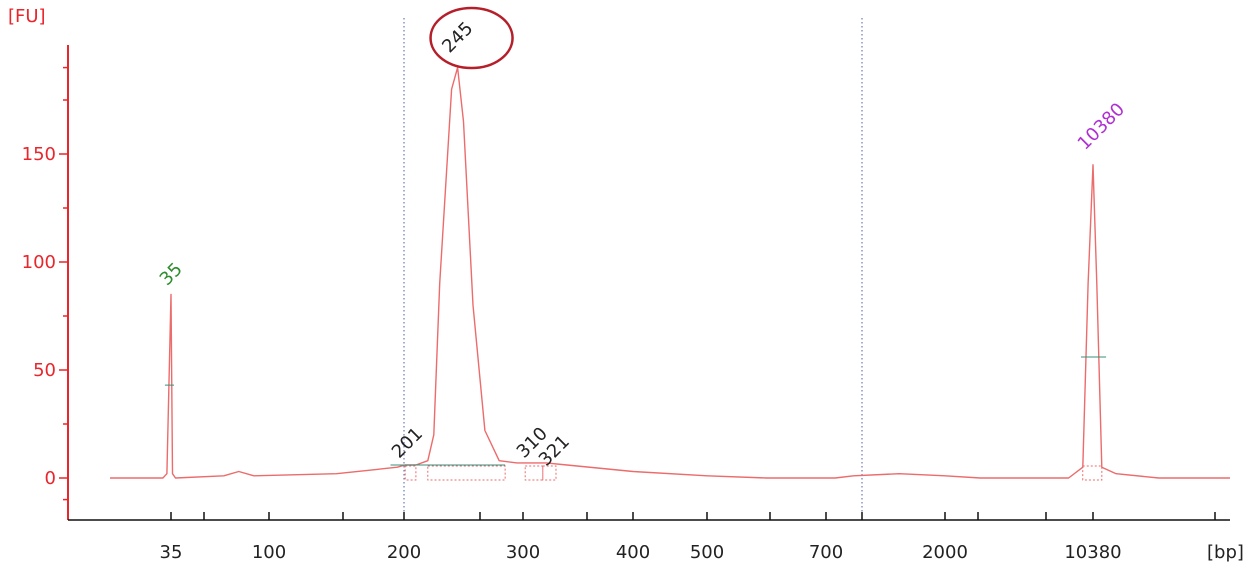  Describe the element at coordinates (407, 442) in the screenshot. I see `peak-label-201: 201` at that location.